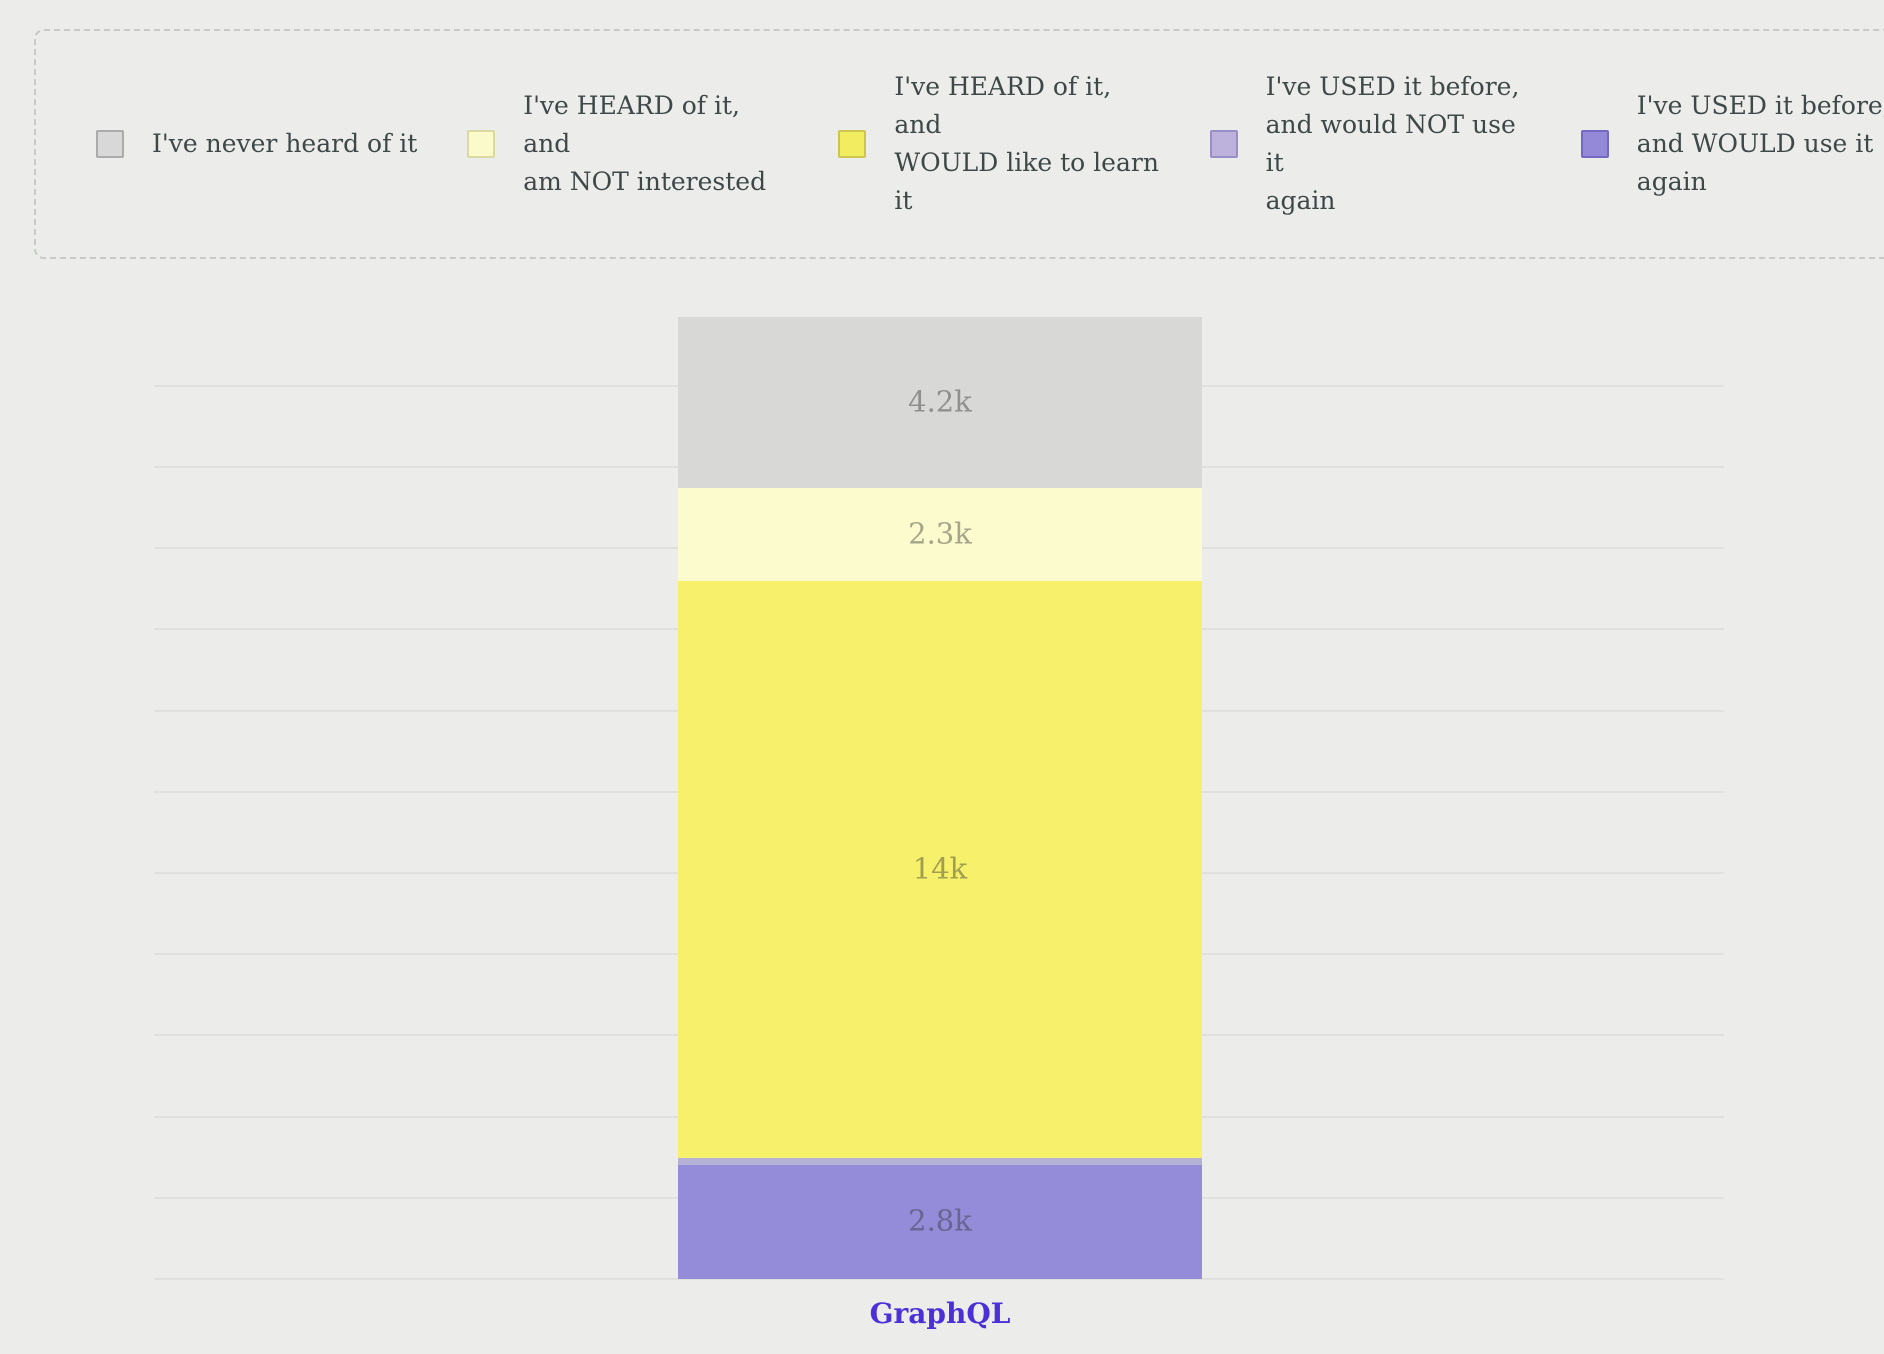 The height and width of the screenshot is (1354, 1884). I want to click on legend-item-label: I've HEARD of it, and am NOT interested, so click(645, 143).